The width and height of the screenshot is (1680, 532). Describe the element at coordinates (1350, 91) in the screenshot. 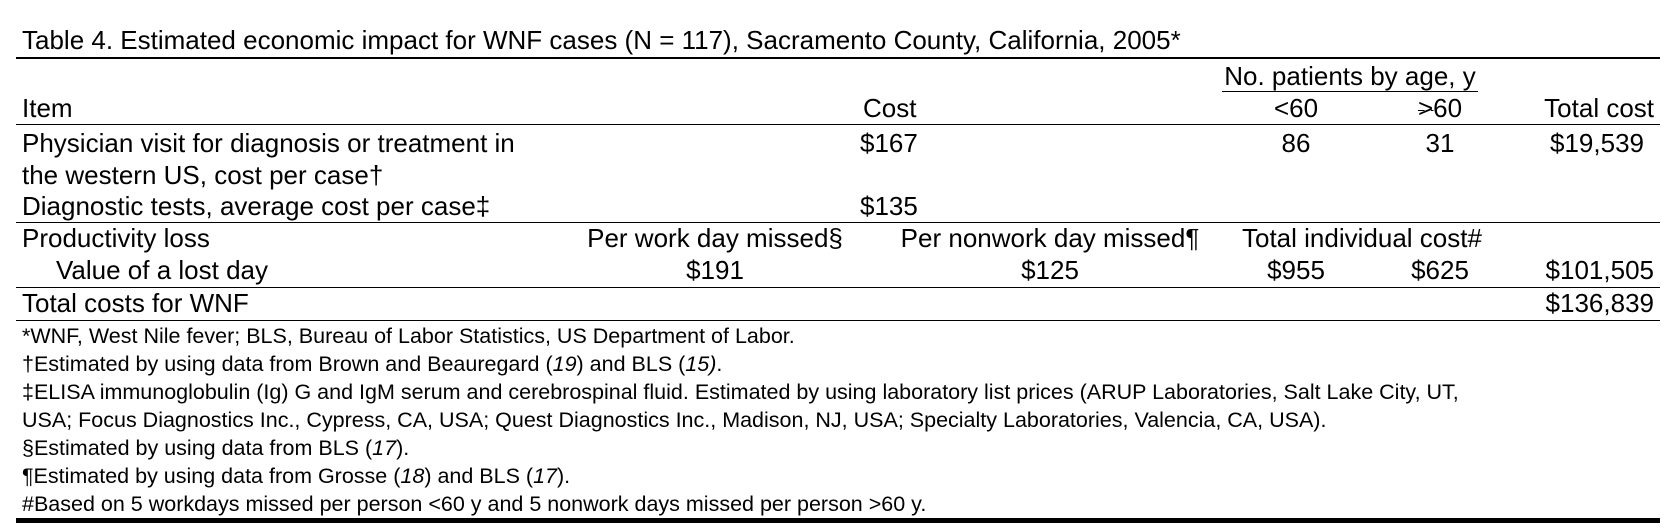

I see `age-group-underline` at that location.